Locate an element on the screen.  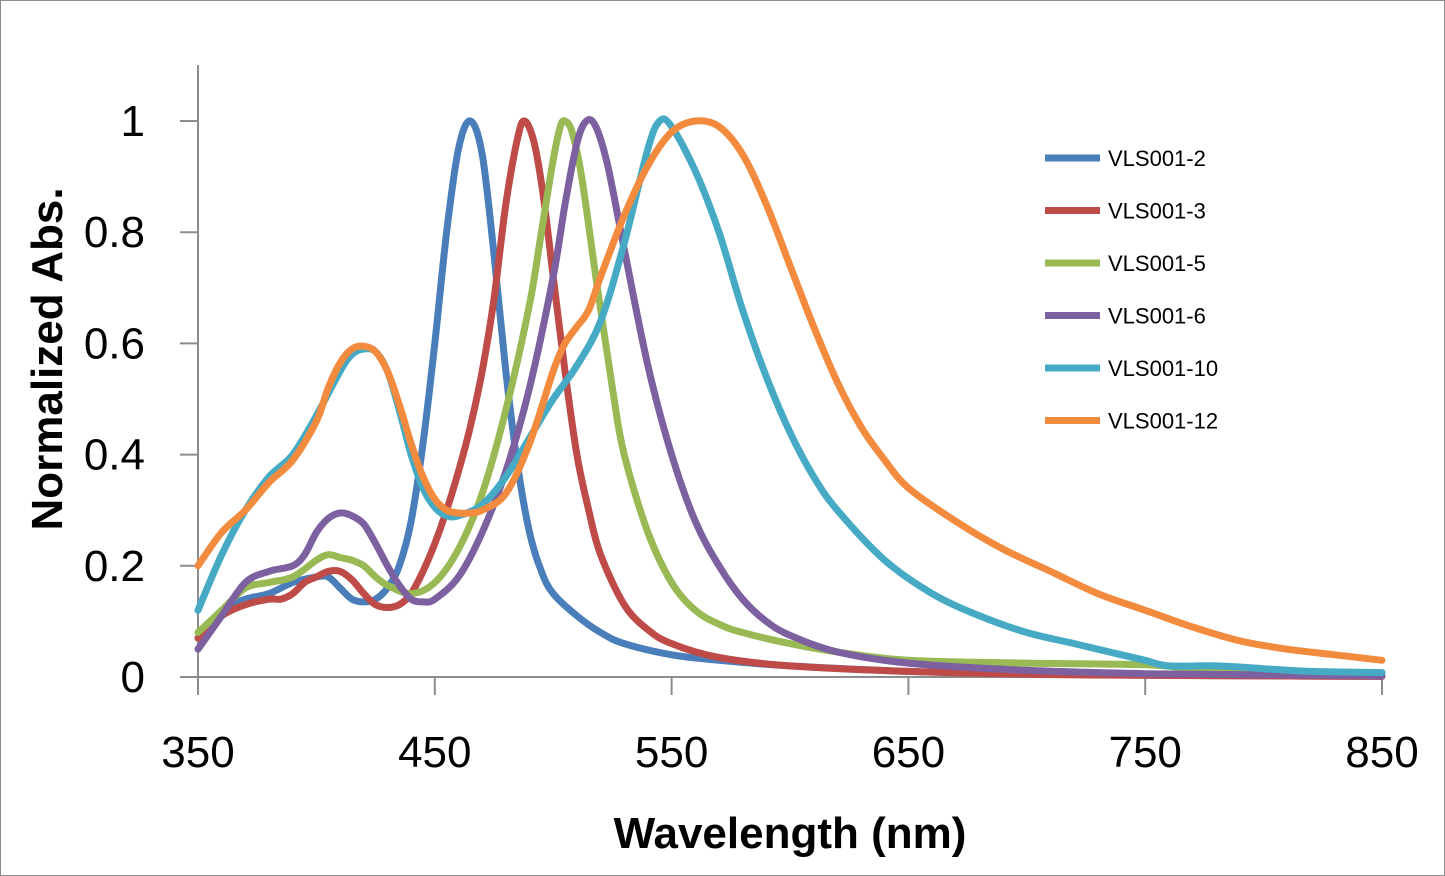
legend-label: VLS001-2 is located at coordinates (1157, 158).